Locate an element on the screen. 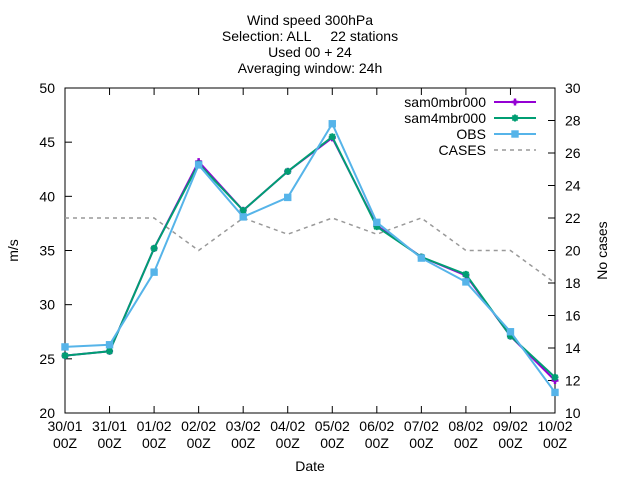 The height and width of the screenshot is (480, 640). y2-tick-label: 14 is located at coordinates (573, 348).